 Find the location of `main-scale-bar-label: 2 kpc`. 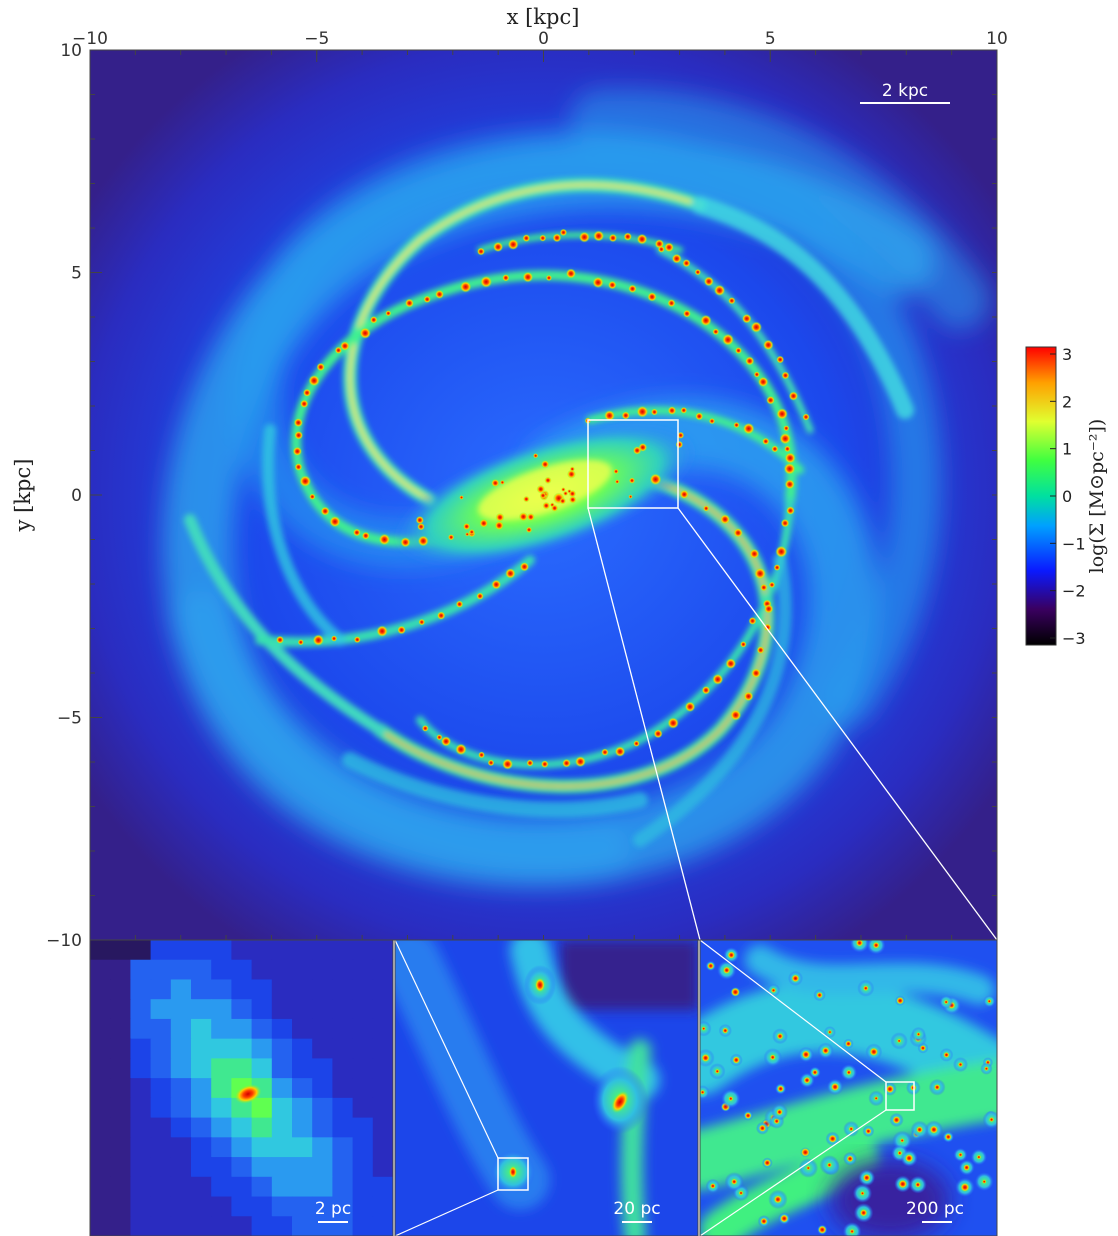

main-scale-bar-label: 2 kpc is located at coordinates (905, 91).